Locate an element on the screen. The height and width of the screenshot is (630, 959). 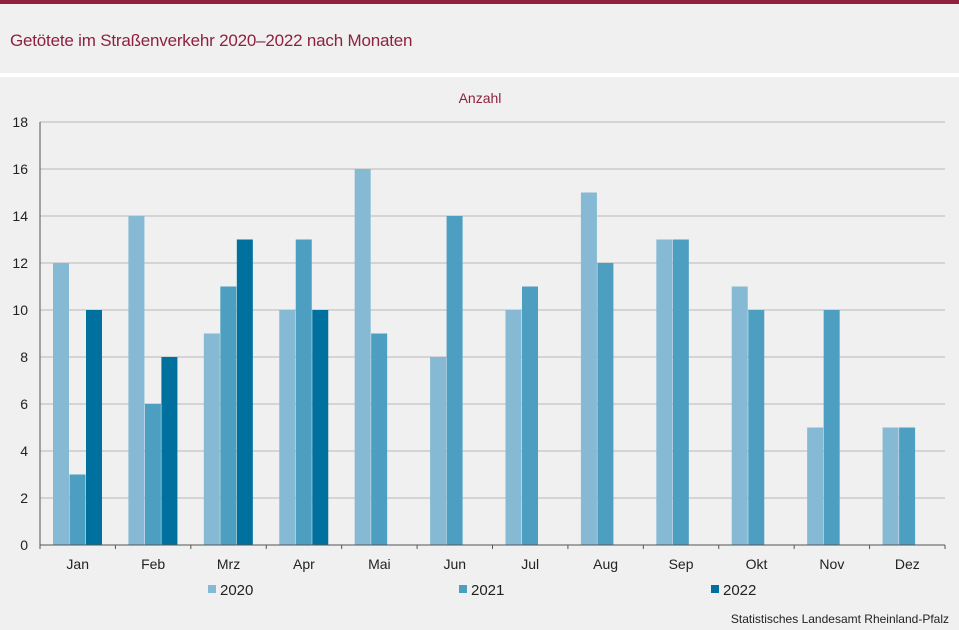
y-tick-label: 6 is located at coordinates (24, 404).